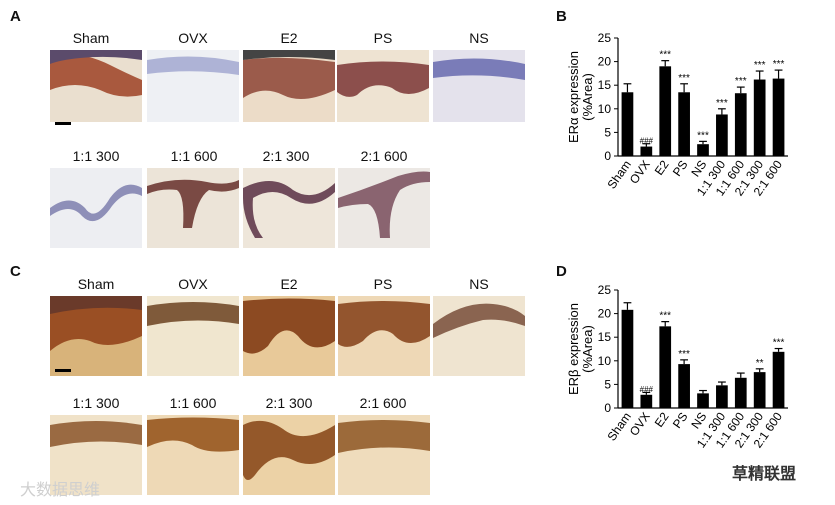 The width and height of the screenshot is (835, 505). I want to click on c-label-ps: PS, so click(383, 284).